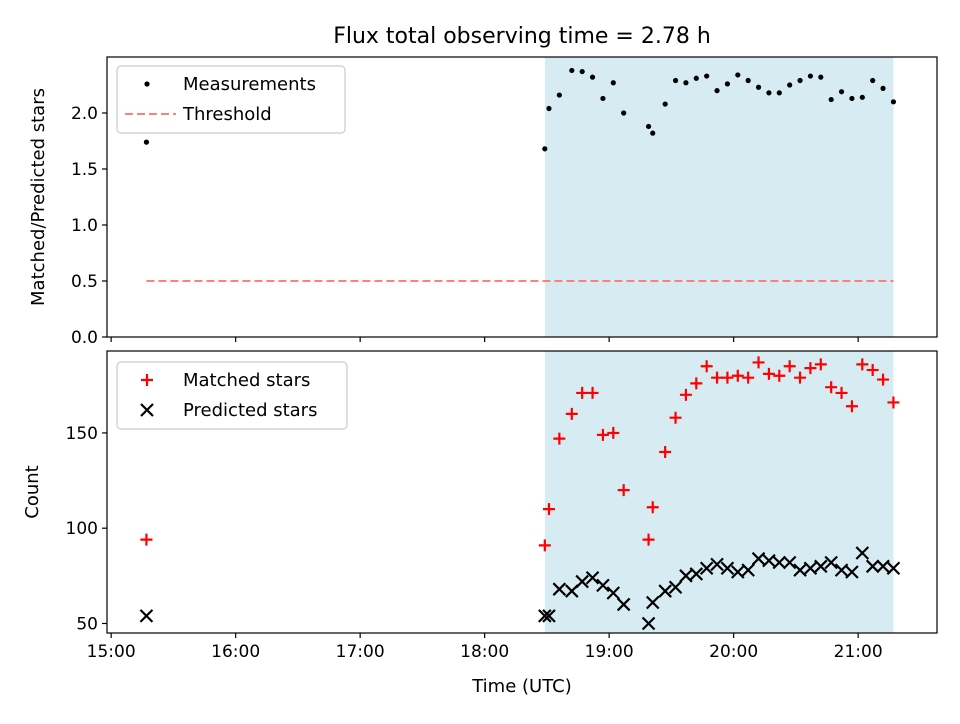 Image resolution: width=960 pixels, height=724 pixels. Describe the element at coordinates (858, 652) in the screenshot. I see `x-tick-label: 21:00` at that location.